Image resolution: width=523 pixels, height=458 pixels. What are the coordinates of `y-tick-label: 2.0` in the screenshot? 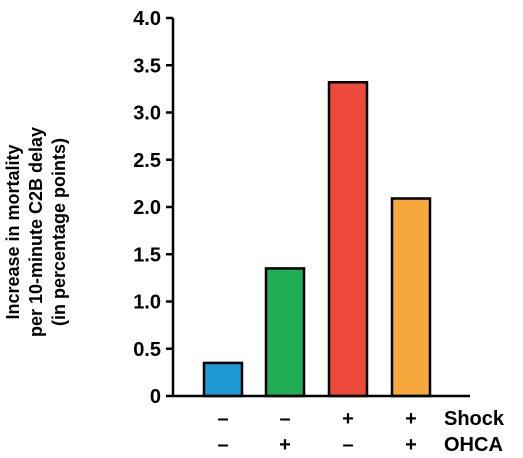 It's located at (147, 208).